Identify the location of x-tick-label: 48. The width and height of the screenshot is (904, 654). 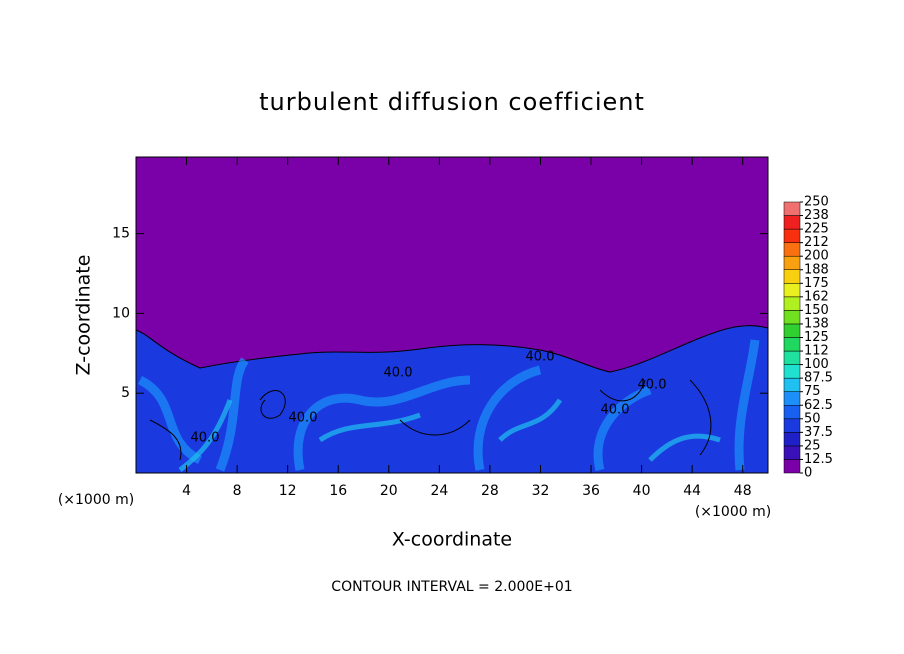
(743, 491).